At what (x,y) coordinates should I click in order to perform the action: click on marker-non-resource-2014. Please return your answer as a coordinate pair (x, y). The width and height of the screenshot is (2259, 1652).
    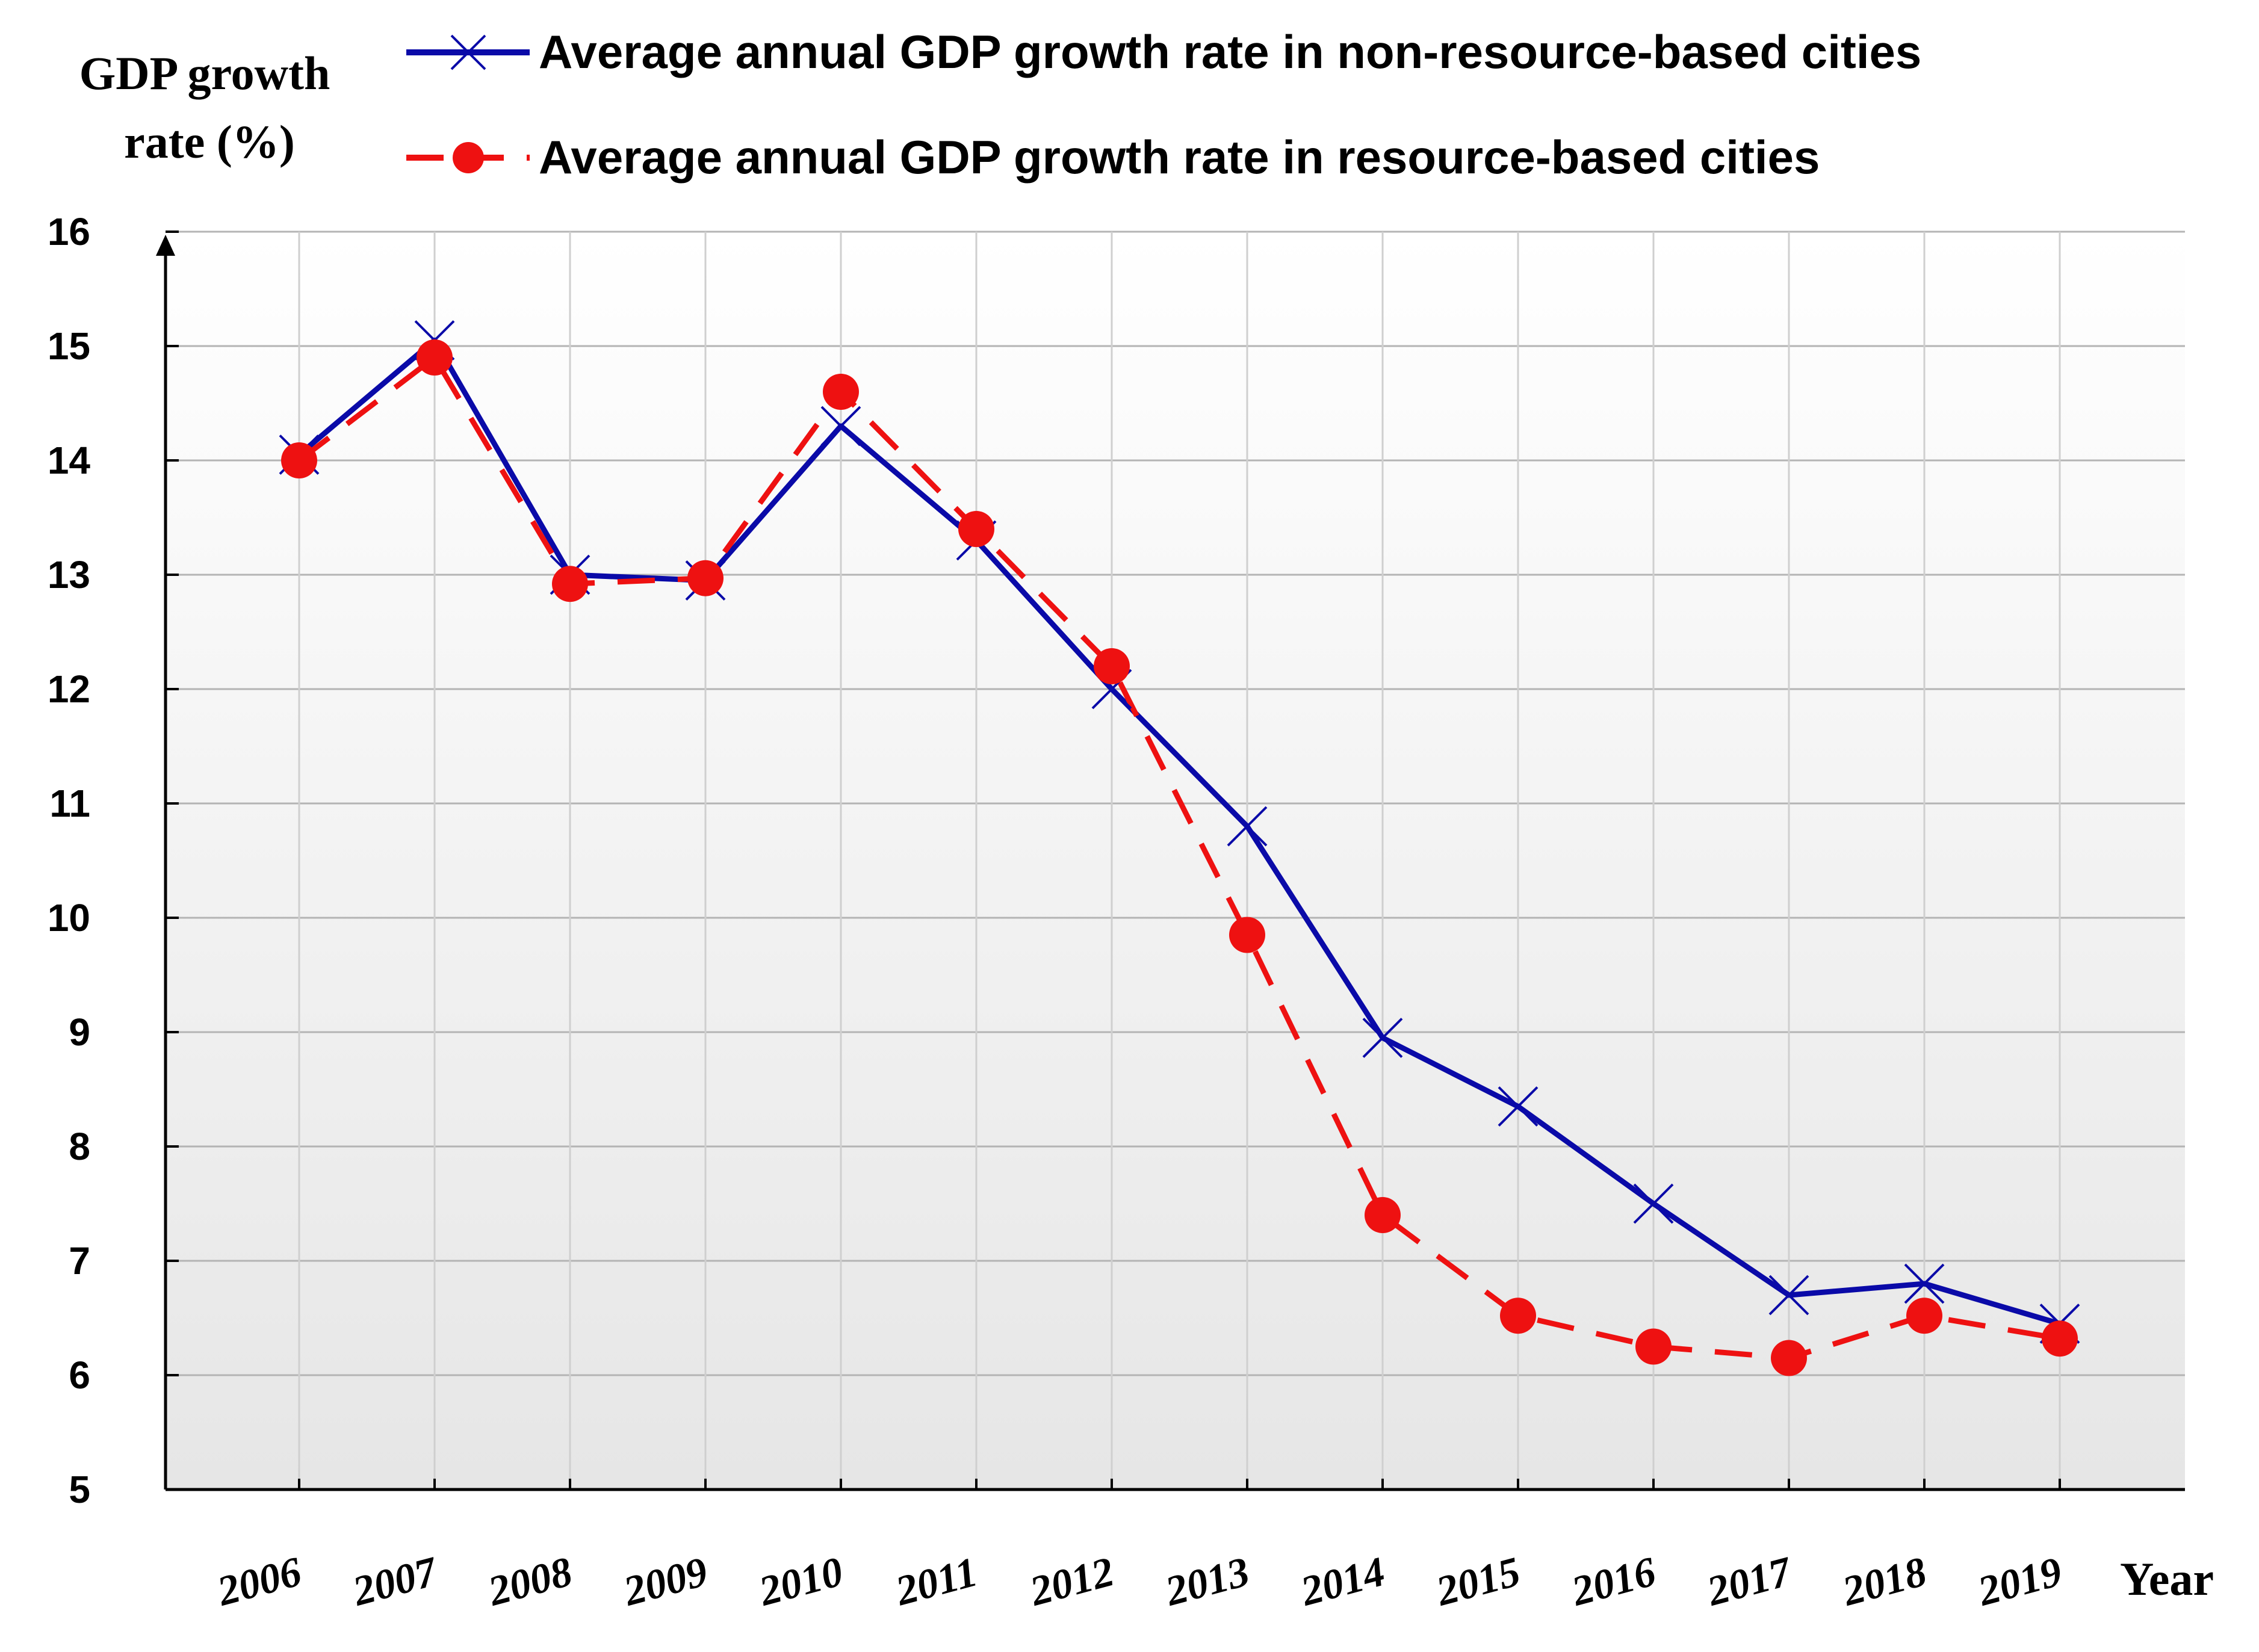
    Looking at the image, I should click on (1382, 1038).